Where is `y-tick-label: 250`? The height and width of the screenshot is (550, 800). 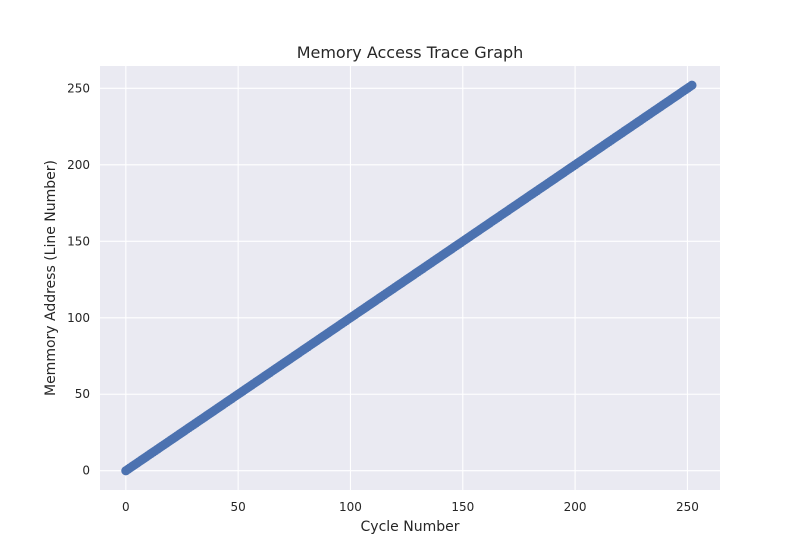 y-tick-label: 250 is located at coordinates (78, 88).